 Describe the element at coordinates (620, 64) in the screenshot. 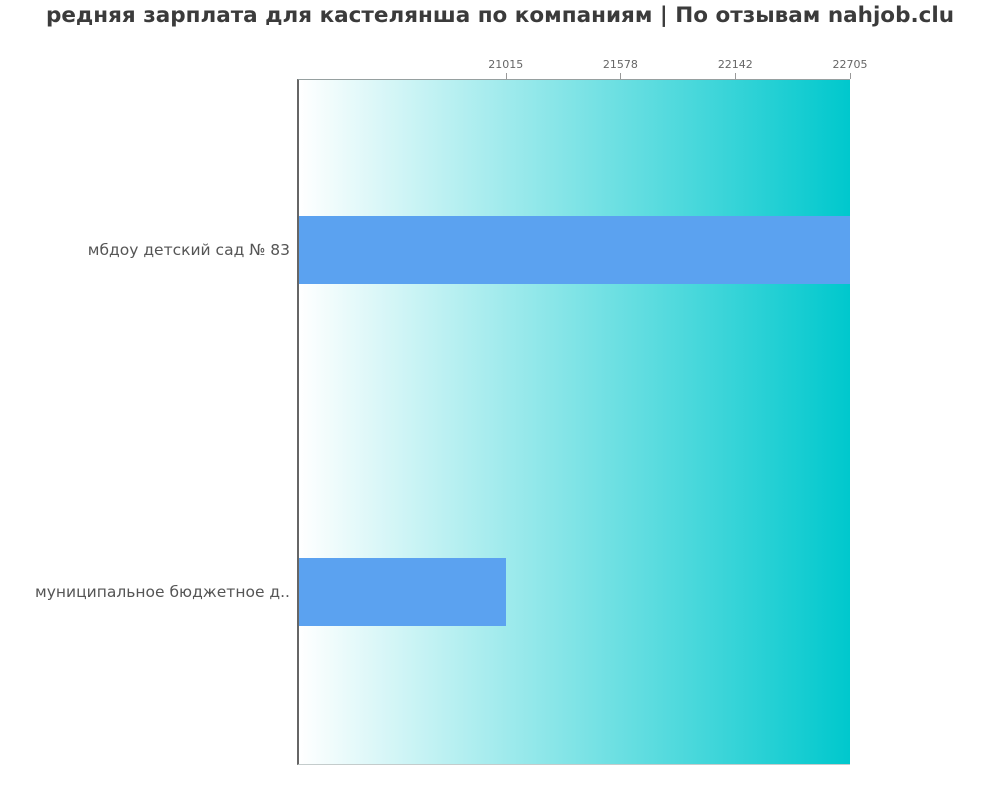

I see `x-tick-label: 21578` at that location.